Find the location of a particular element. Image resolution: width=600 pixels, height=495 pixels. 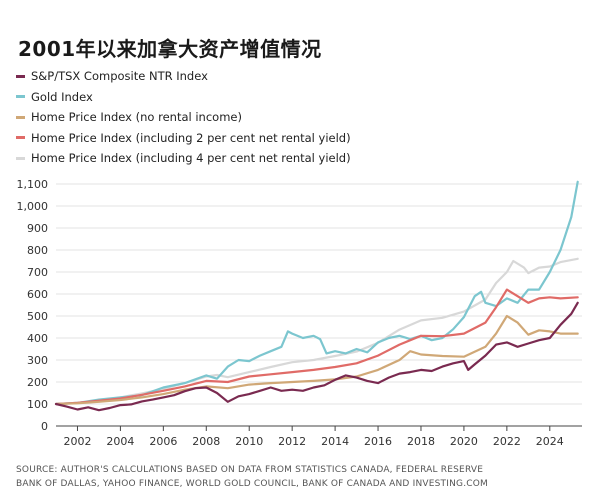

y-tick-label: 700 is located at coordinates (37, 272).